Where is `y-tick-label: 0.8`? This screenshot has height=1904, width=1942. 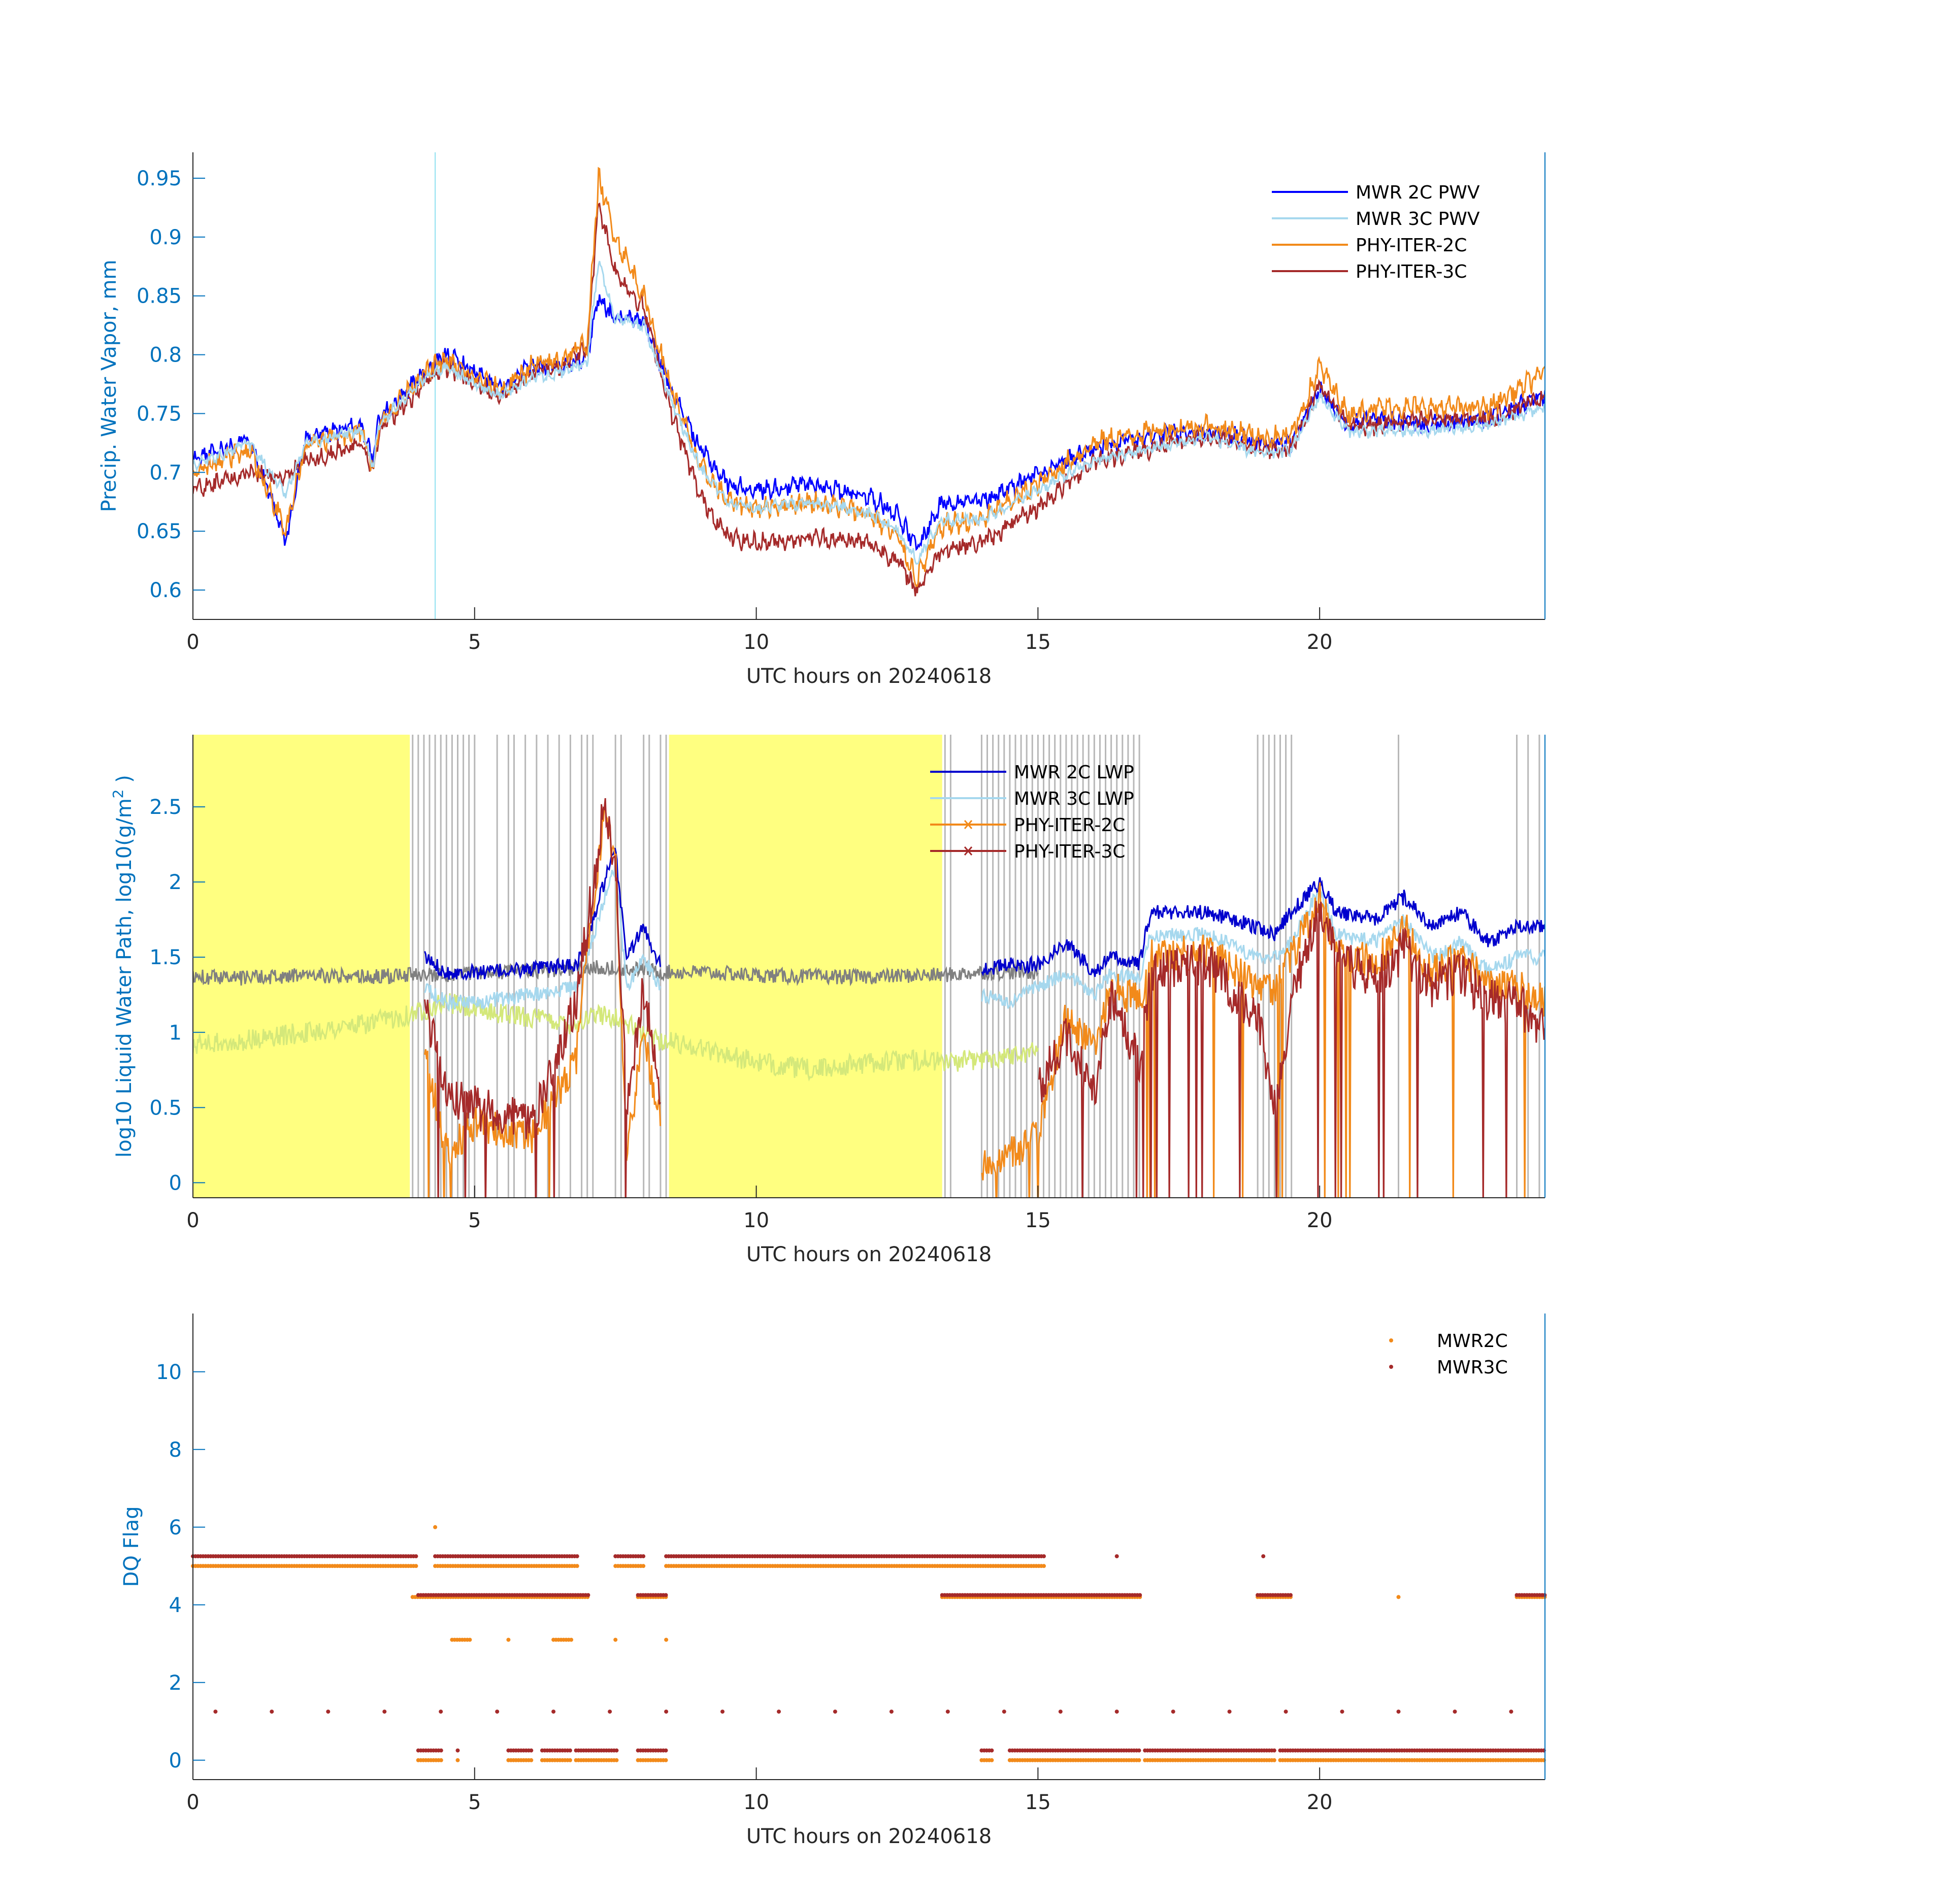 y-tick-label: 0.8 is located at coordinates (165, 356).